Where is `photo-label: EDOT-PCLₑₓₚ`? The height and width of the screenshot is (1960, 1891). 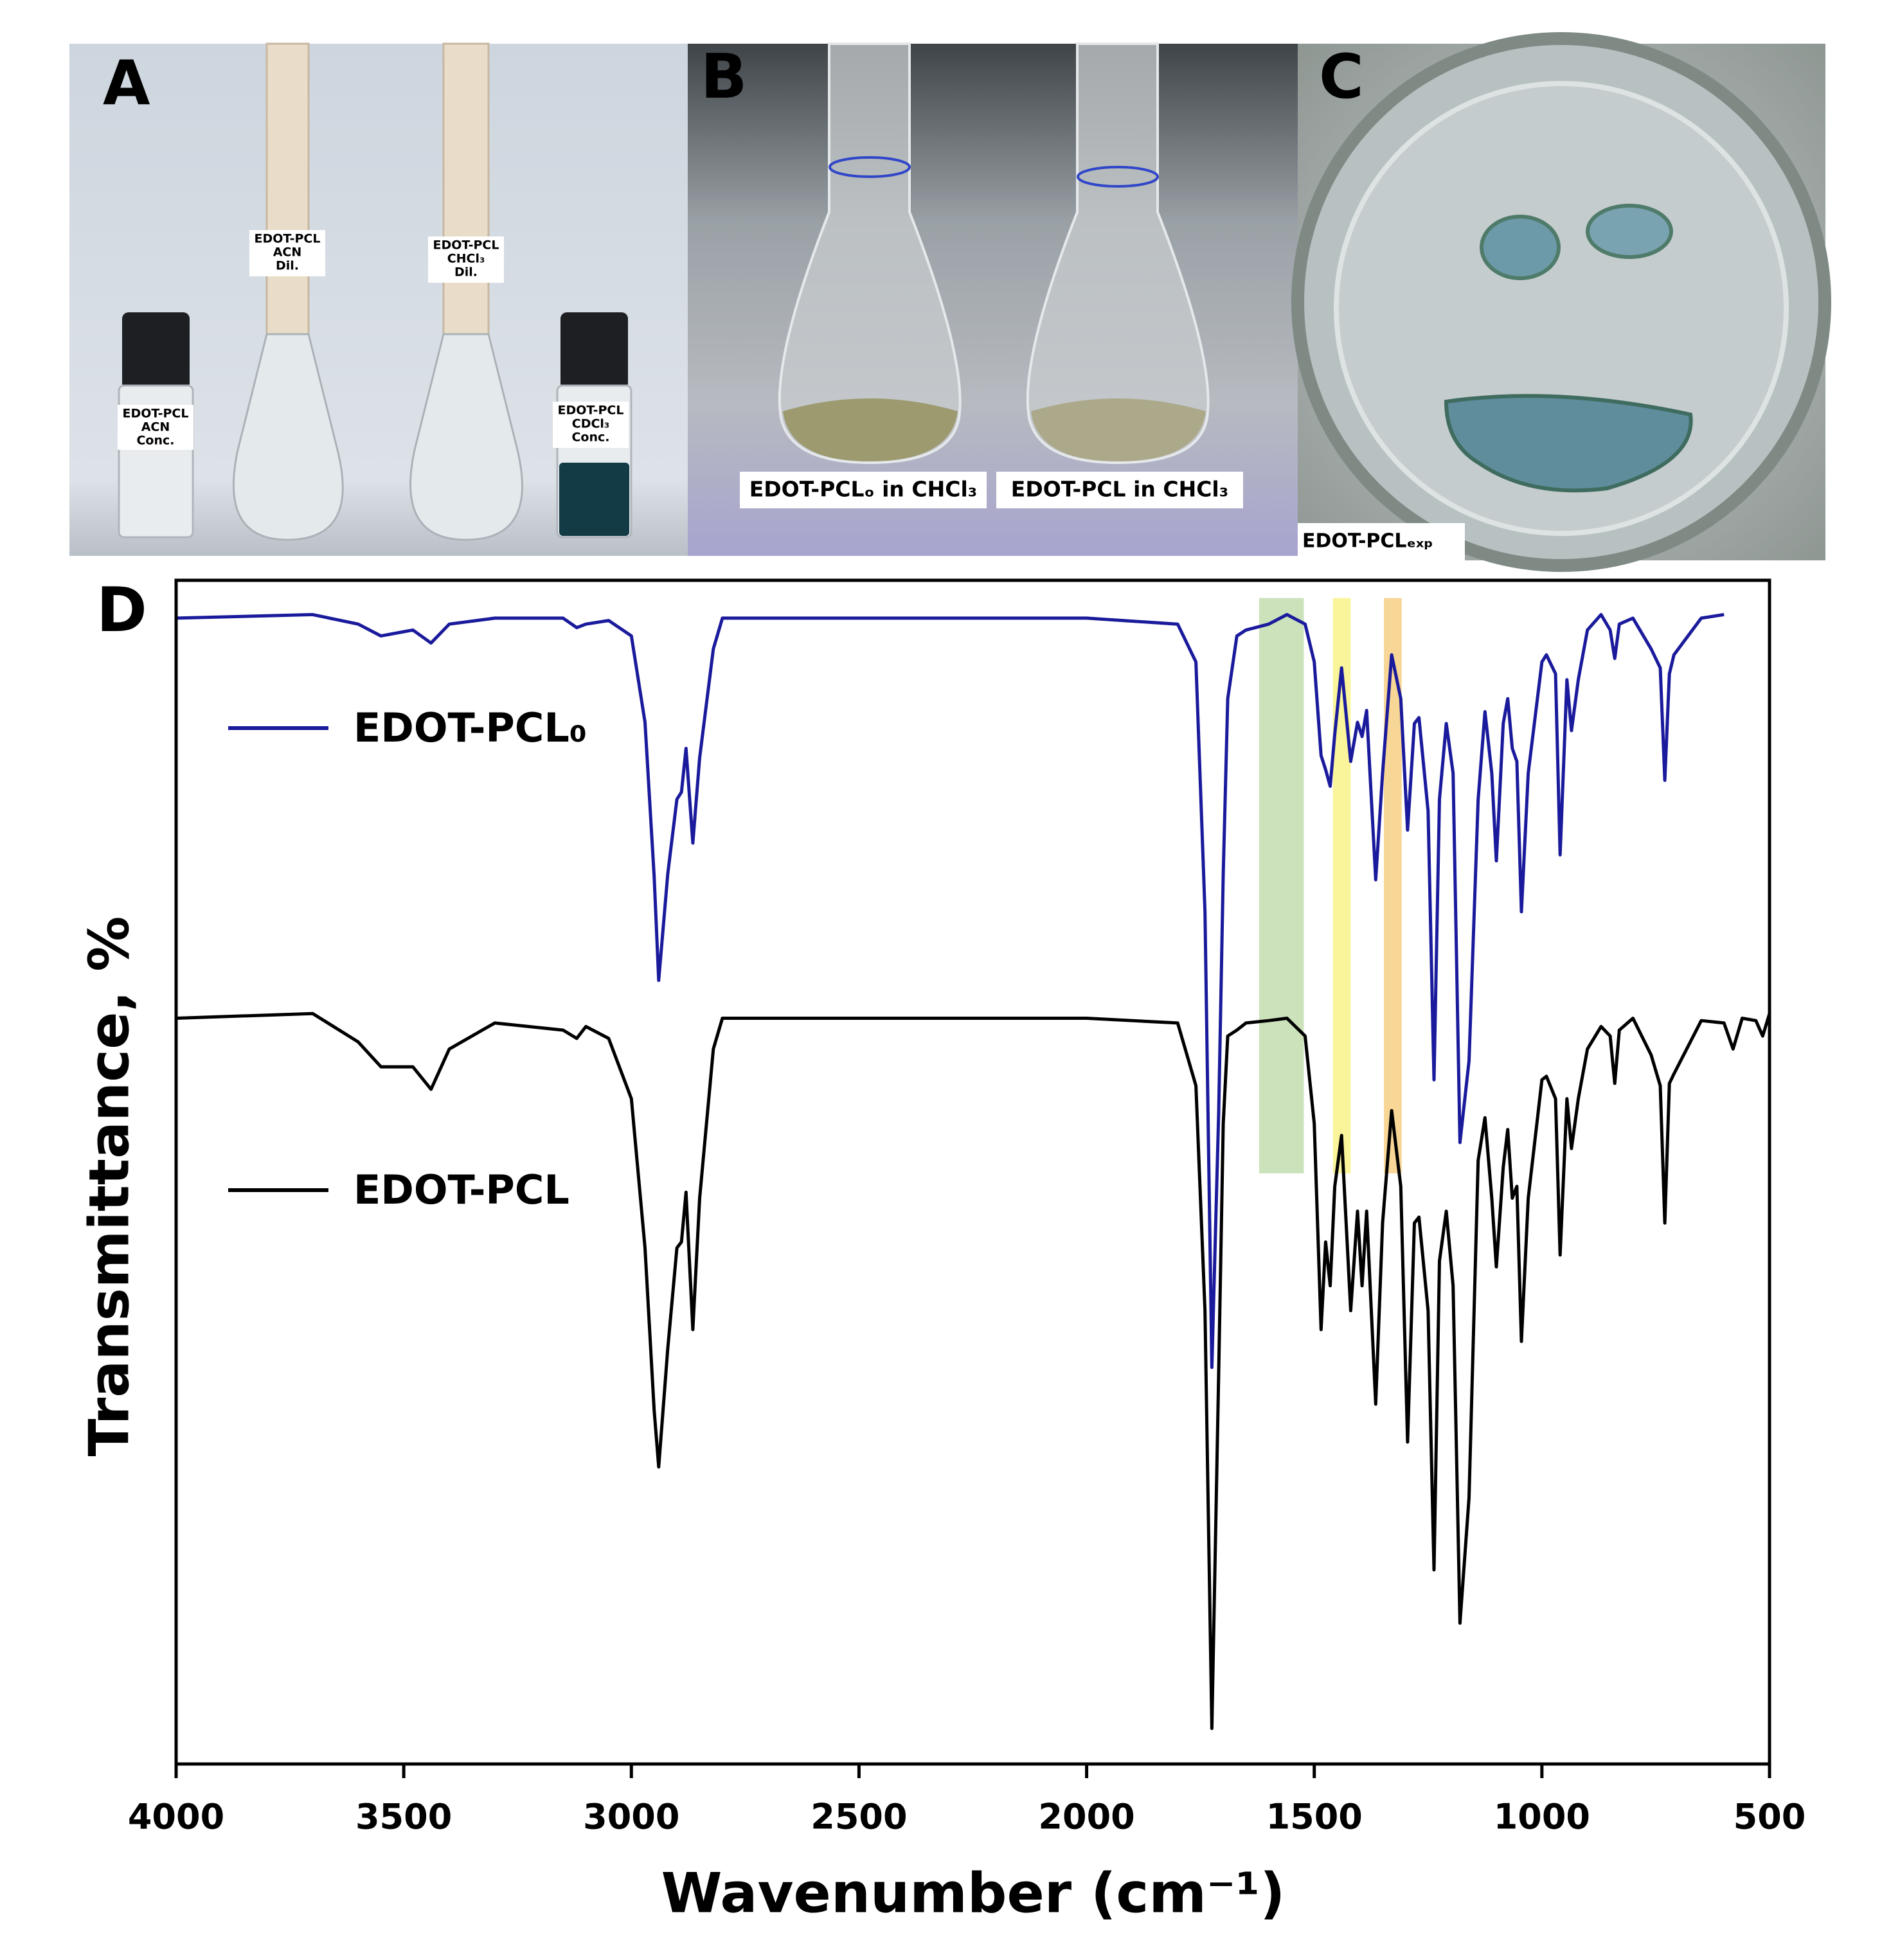 photo-label: EDOT-PCLₑₓₚ is located at coordinates (1367, 541).